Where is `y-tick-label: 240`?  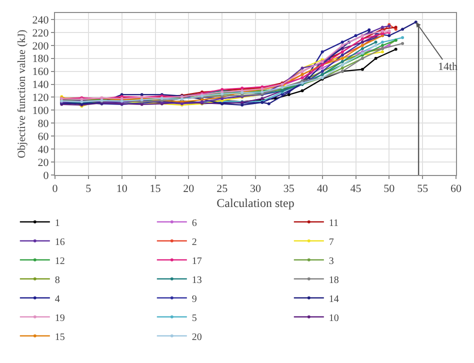
y-tick-label: 240 is located at coordinates (41, 20).